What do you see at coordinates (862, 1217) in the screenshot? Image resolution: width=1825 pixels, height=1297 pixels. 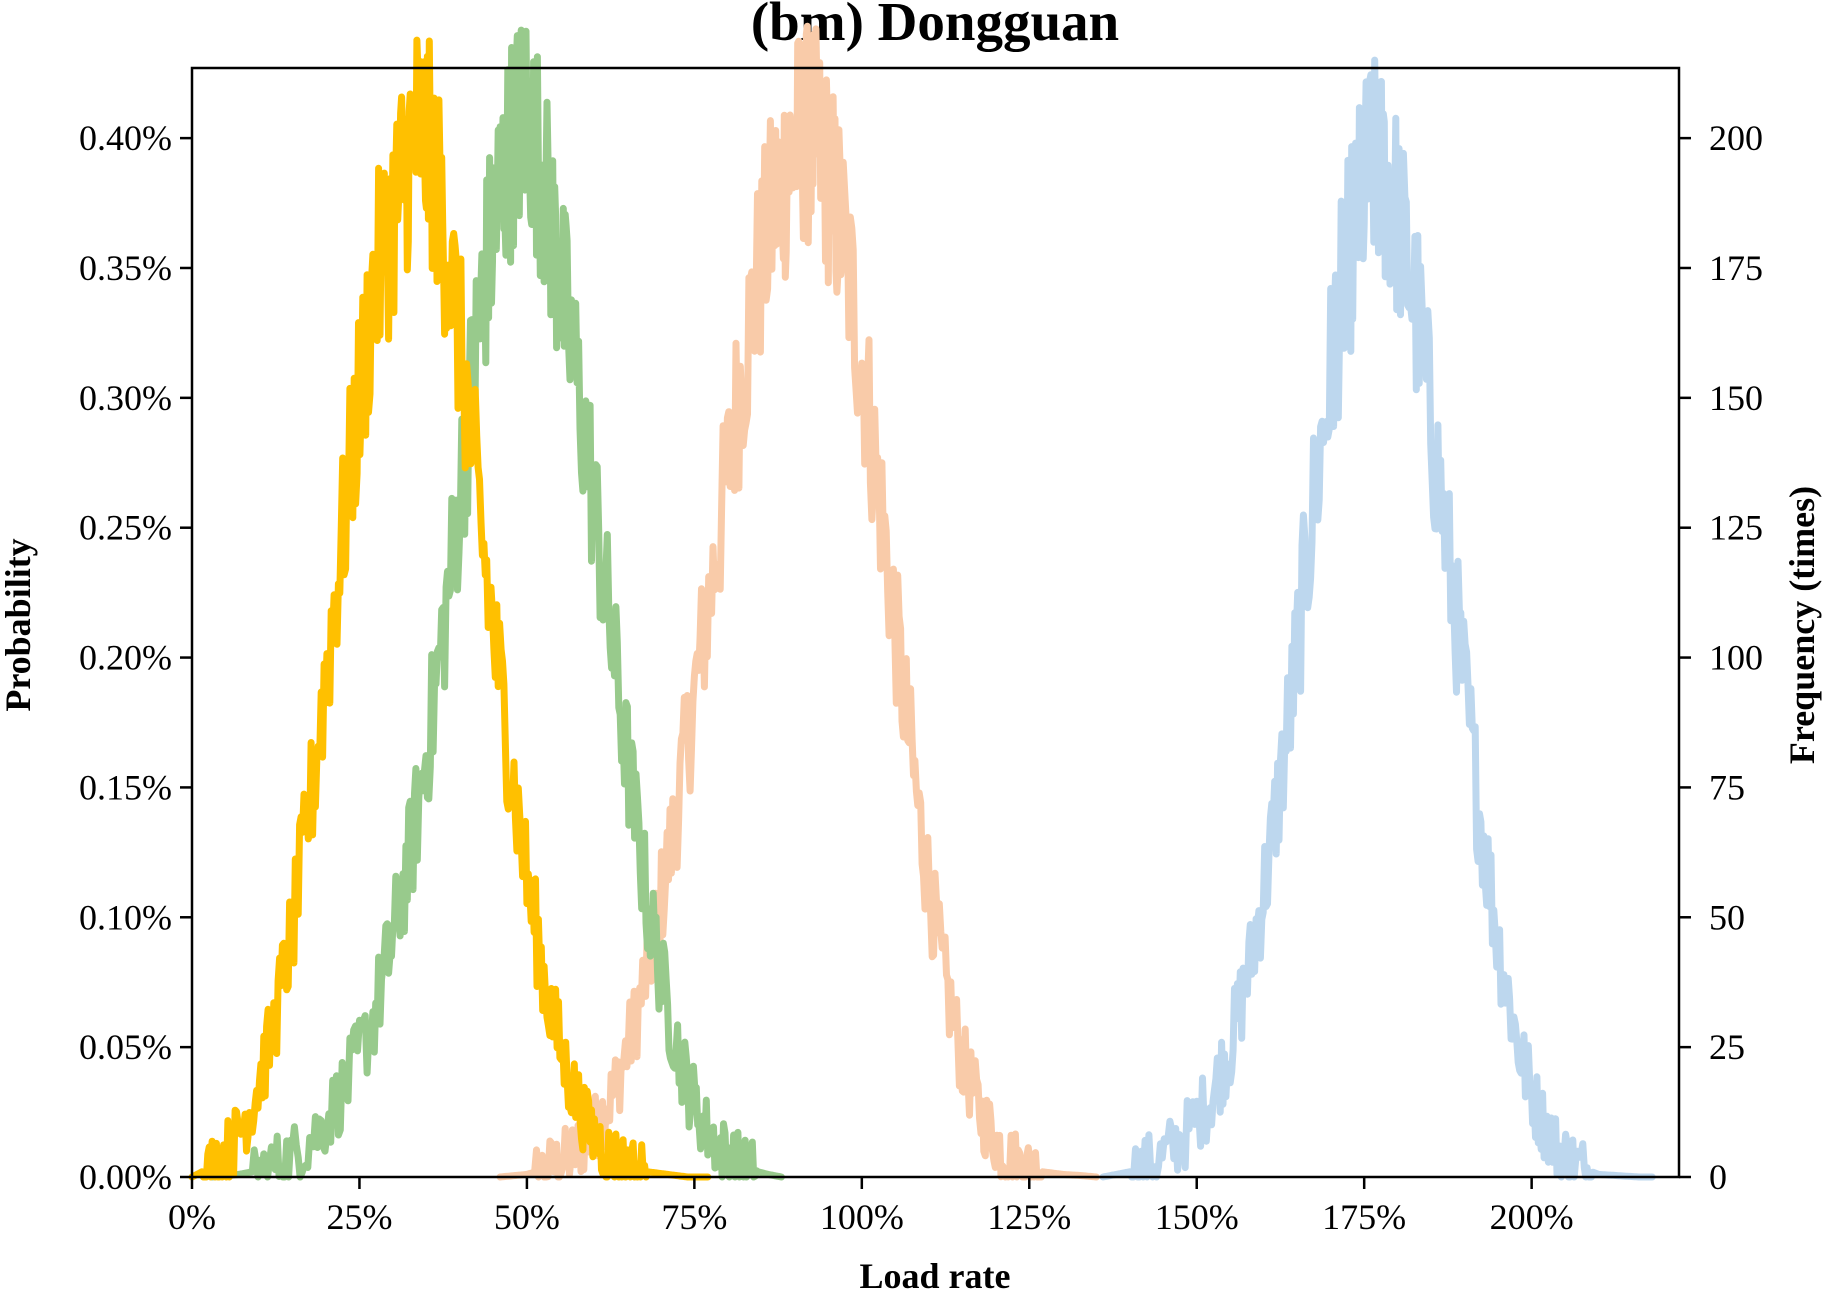 I see `x-tick-label: 100%` at bounding box center [862, 1217].